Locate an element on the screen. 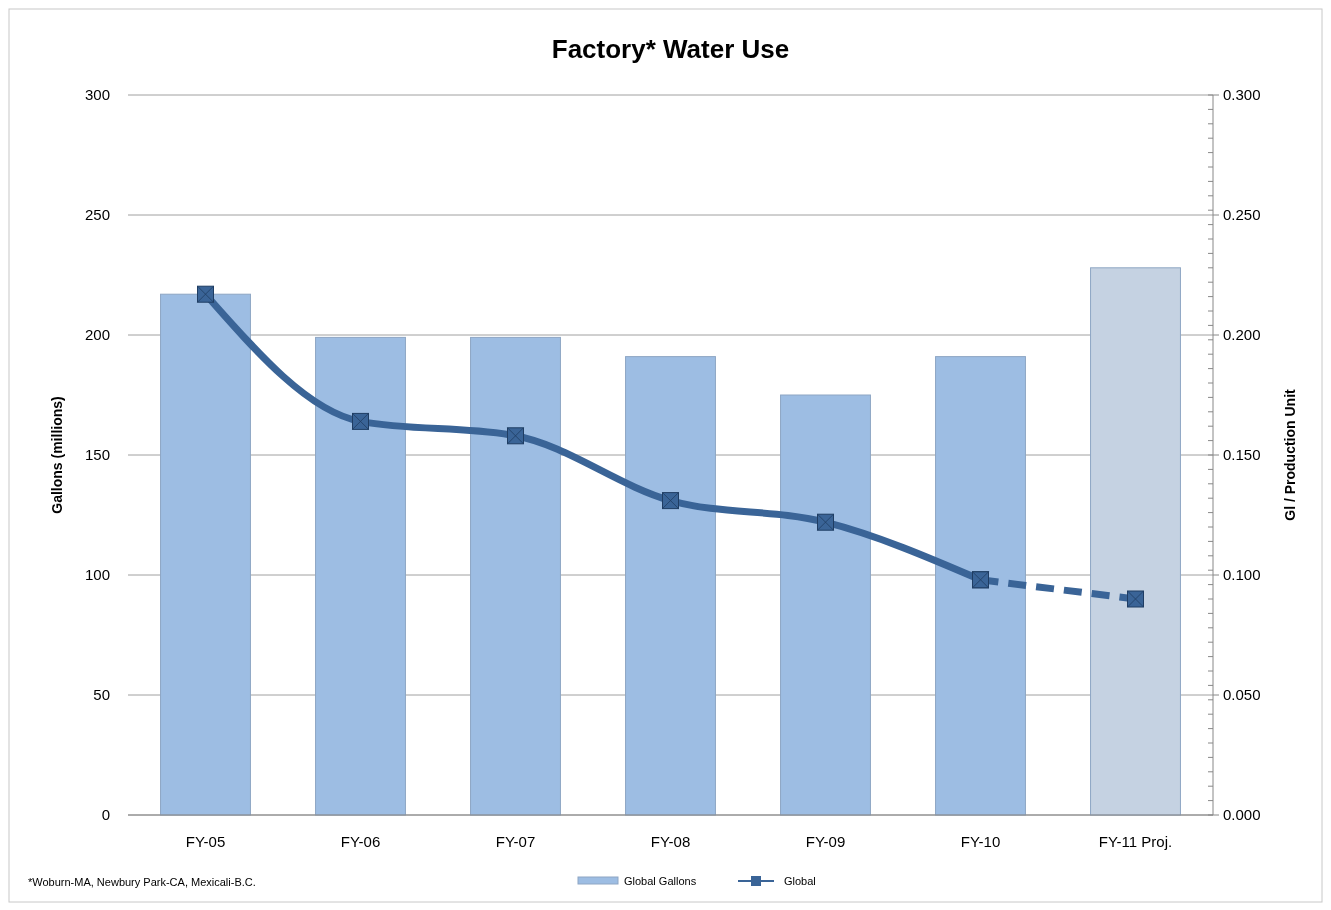 The width and height of the screenshot is (1331, 910). text: *Woburn-MA, Newbury Park-CA, Mexicali-B.C. is located at coordinates (142, 882).